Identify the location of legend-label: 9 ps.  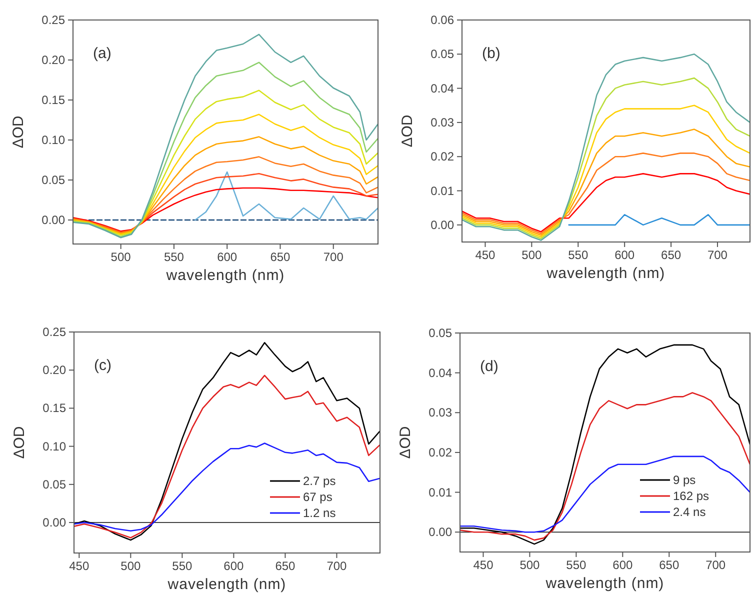
(684, 480).